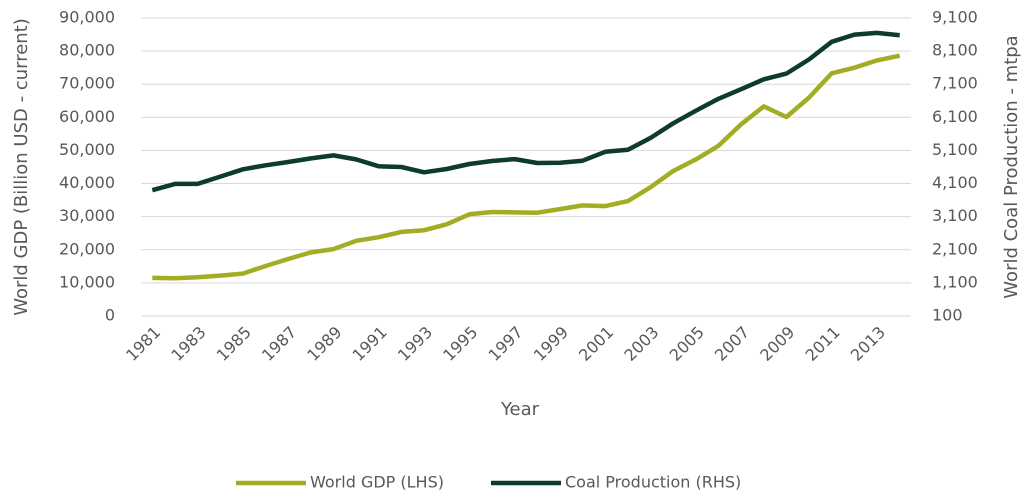 The image size is (1028, 497). What do you see at coordinates (87, 182) in the screenshot?
I see `y-tick-label: 40,000` at bounding box center [87, 182].